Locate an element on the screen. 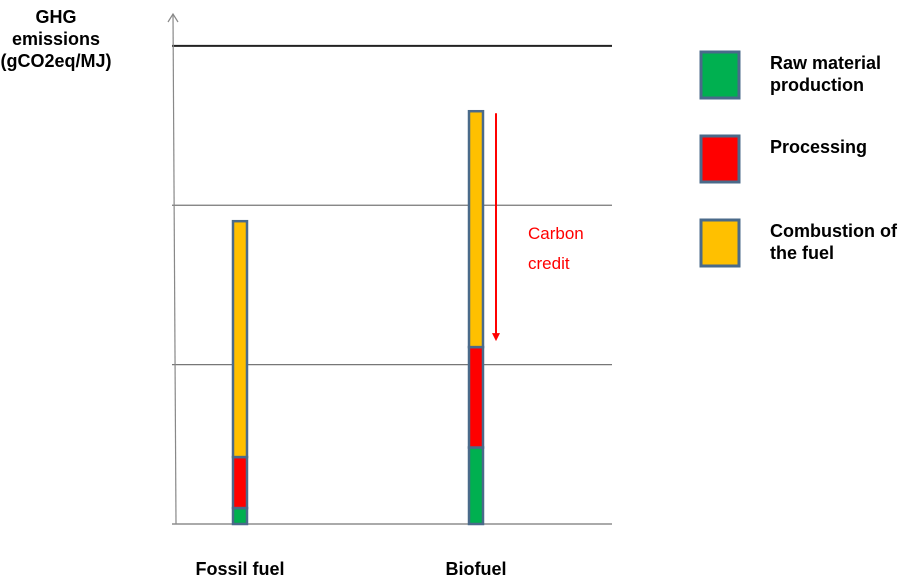 This screenshot has height=580, width=908. y-axis-arrow is located at coordinates (173, 17).